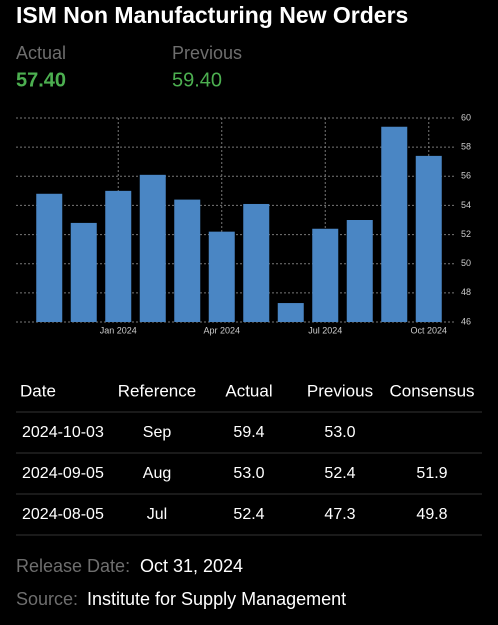 This screenshot has width=498, height=625. I want to click on x-tick-label: Oct 2024, so click(428, 330).